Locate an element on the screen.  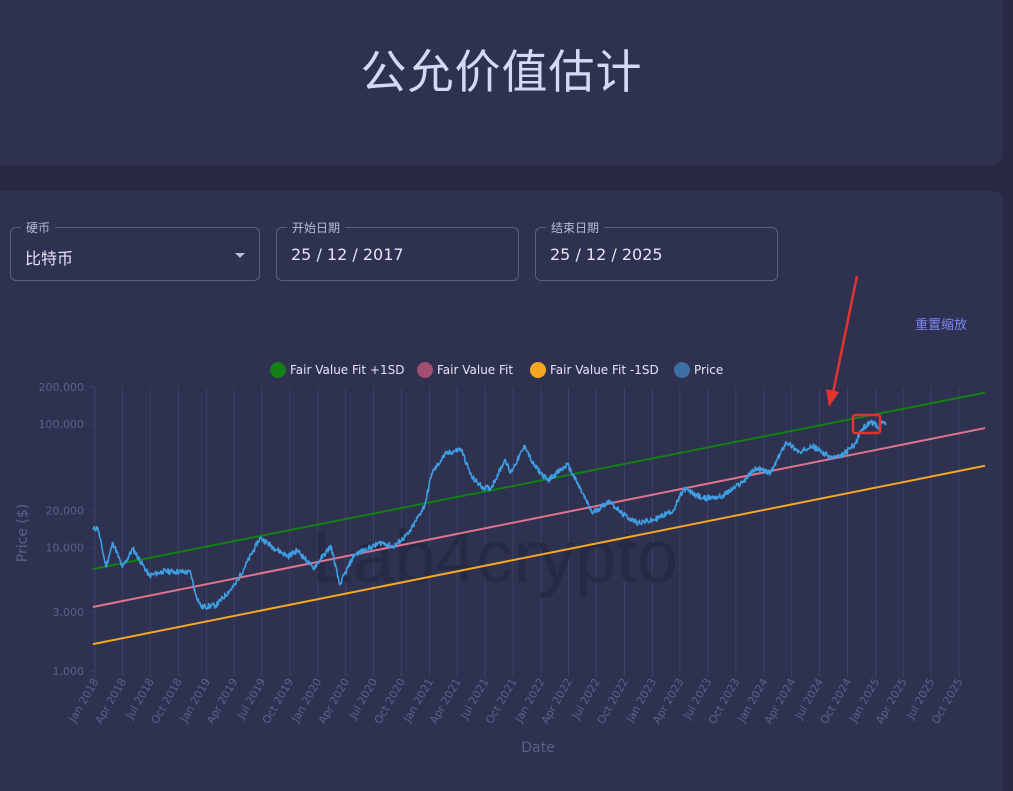
chart-annotations is located at coordinates (854, 355).